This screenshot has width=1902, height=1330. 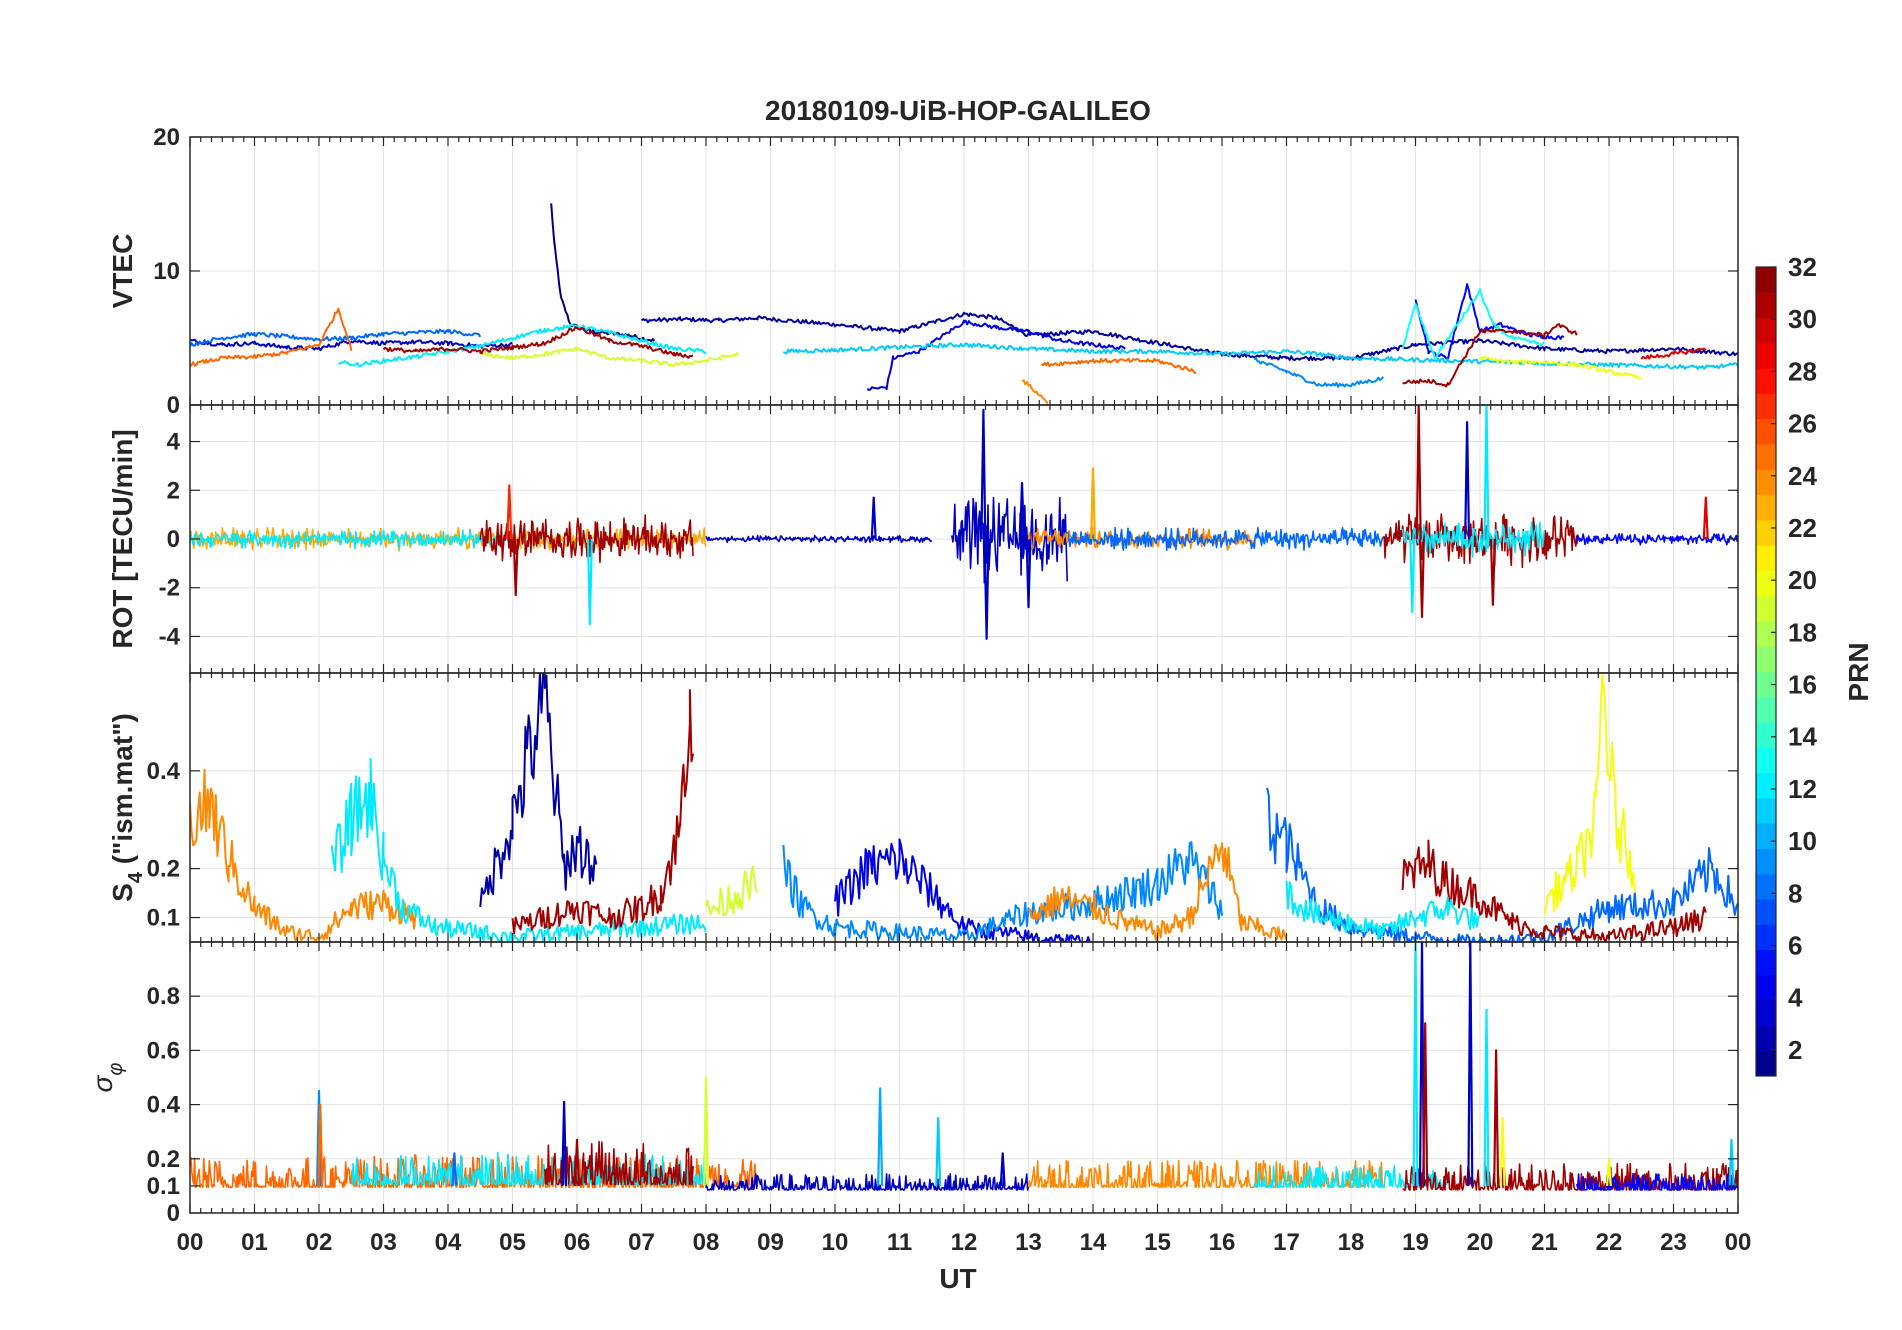 What do you see at coordinates (163, 1050) in the screenshot?
I see `y-tick-label: 0.6` at bounding box center [163, 1050].